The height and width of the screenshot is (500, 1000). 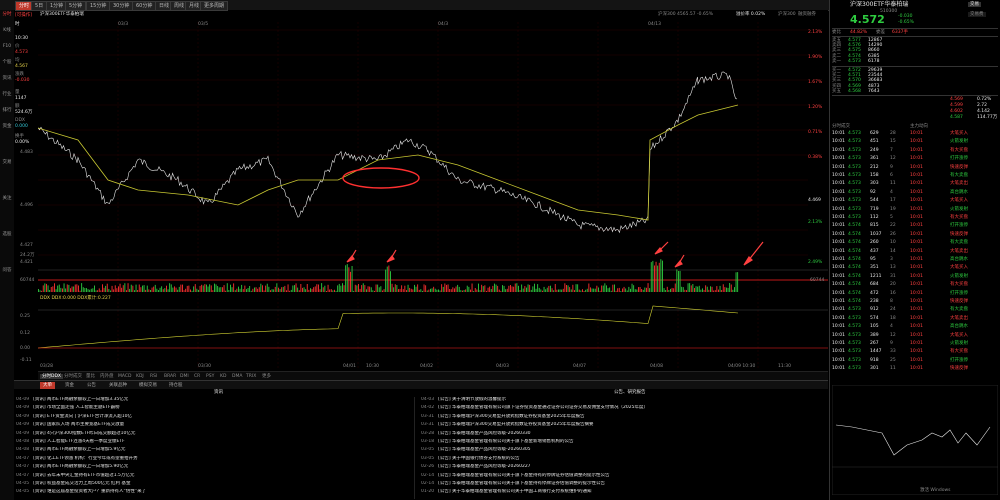 I want to click on news-item: 04-09 [资讯] 4只沪深300指数ETF昨日成交额超过10亿元, so click(x=214, y=434).